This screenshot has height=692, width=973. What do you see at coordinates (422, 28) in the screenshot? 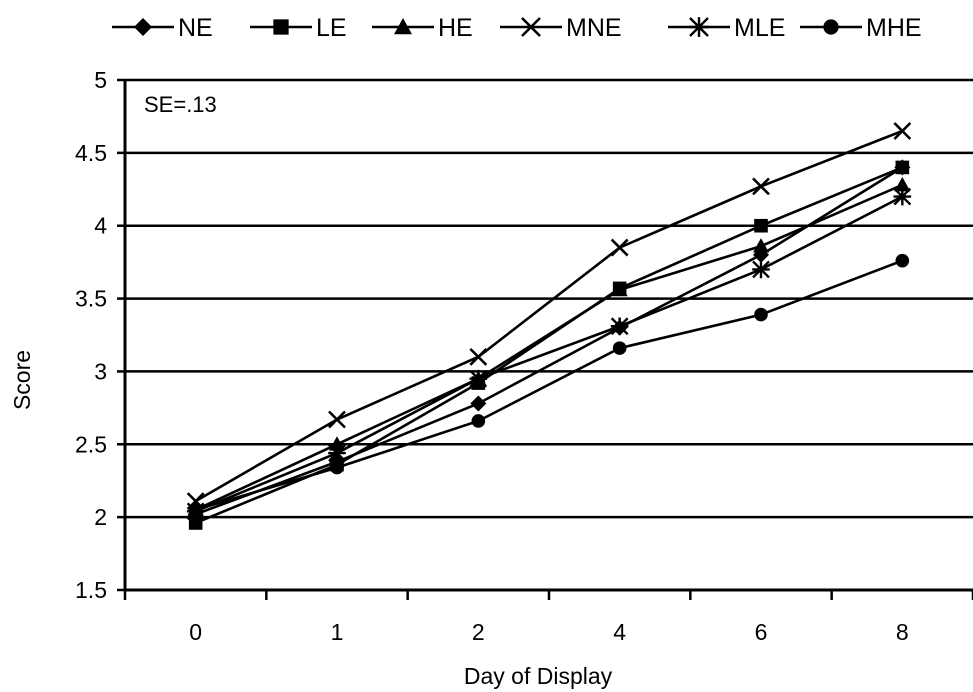
I see `legend-item-he: HE` at bounding box center [422, 28].